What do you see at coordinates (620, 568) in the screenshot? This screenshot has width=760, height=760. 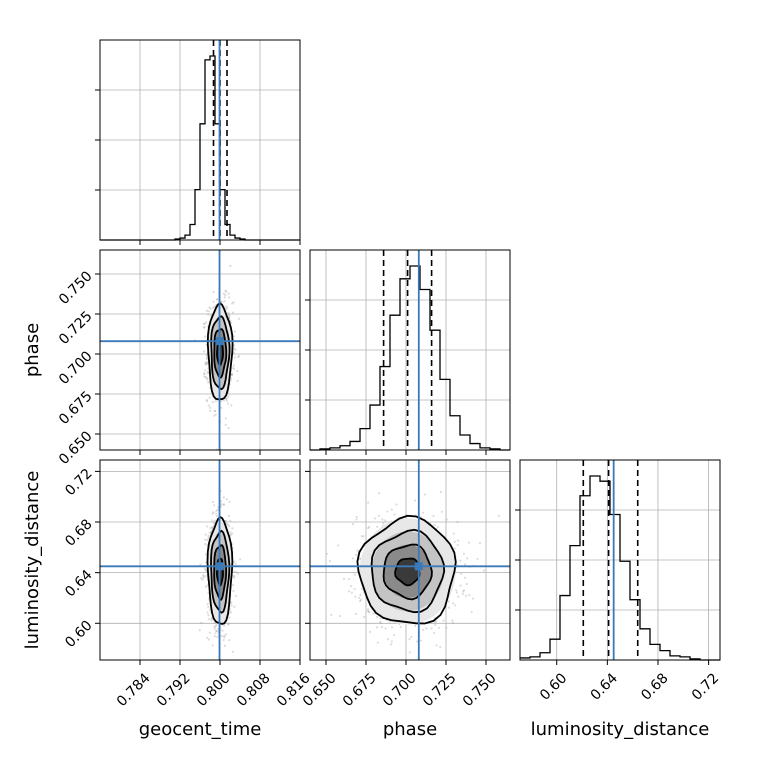 I see `hist-luminosity_distance` at bounding box center [620, 568].